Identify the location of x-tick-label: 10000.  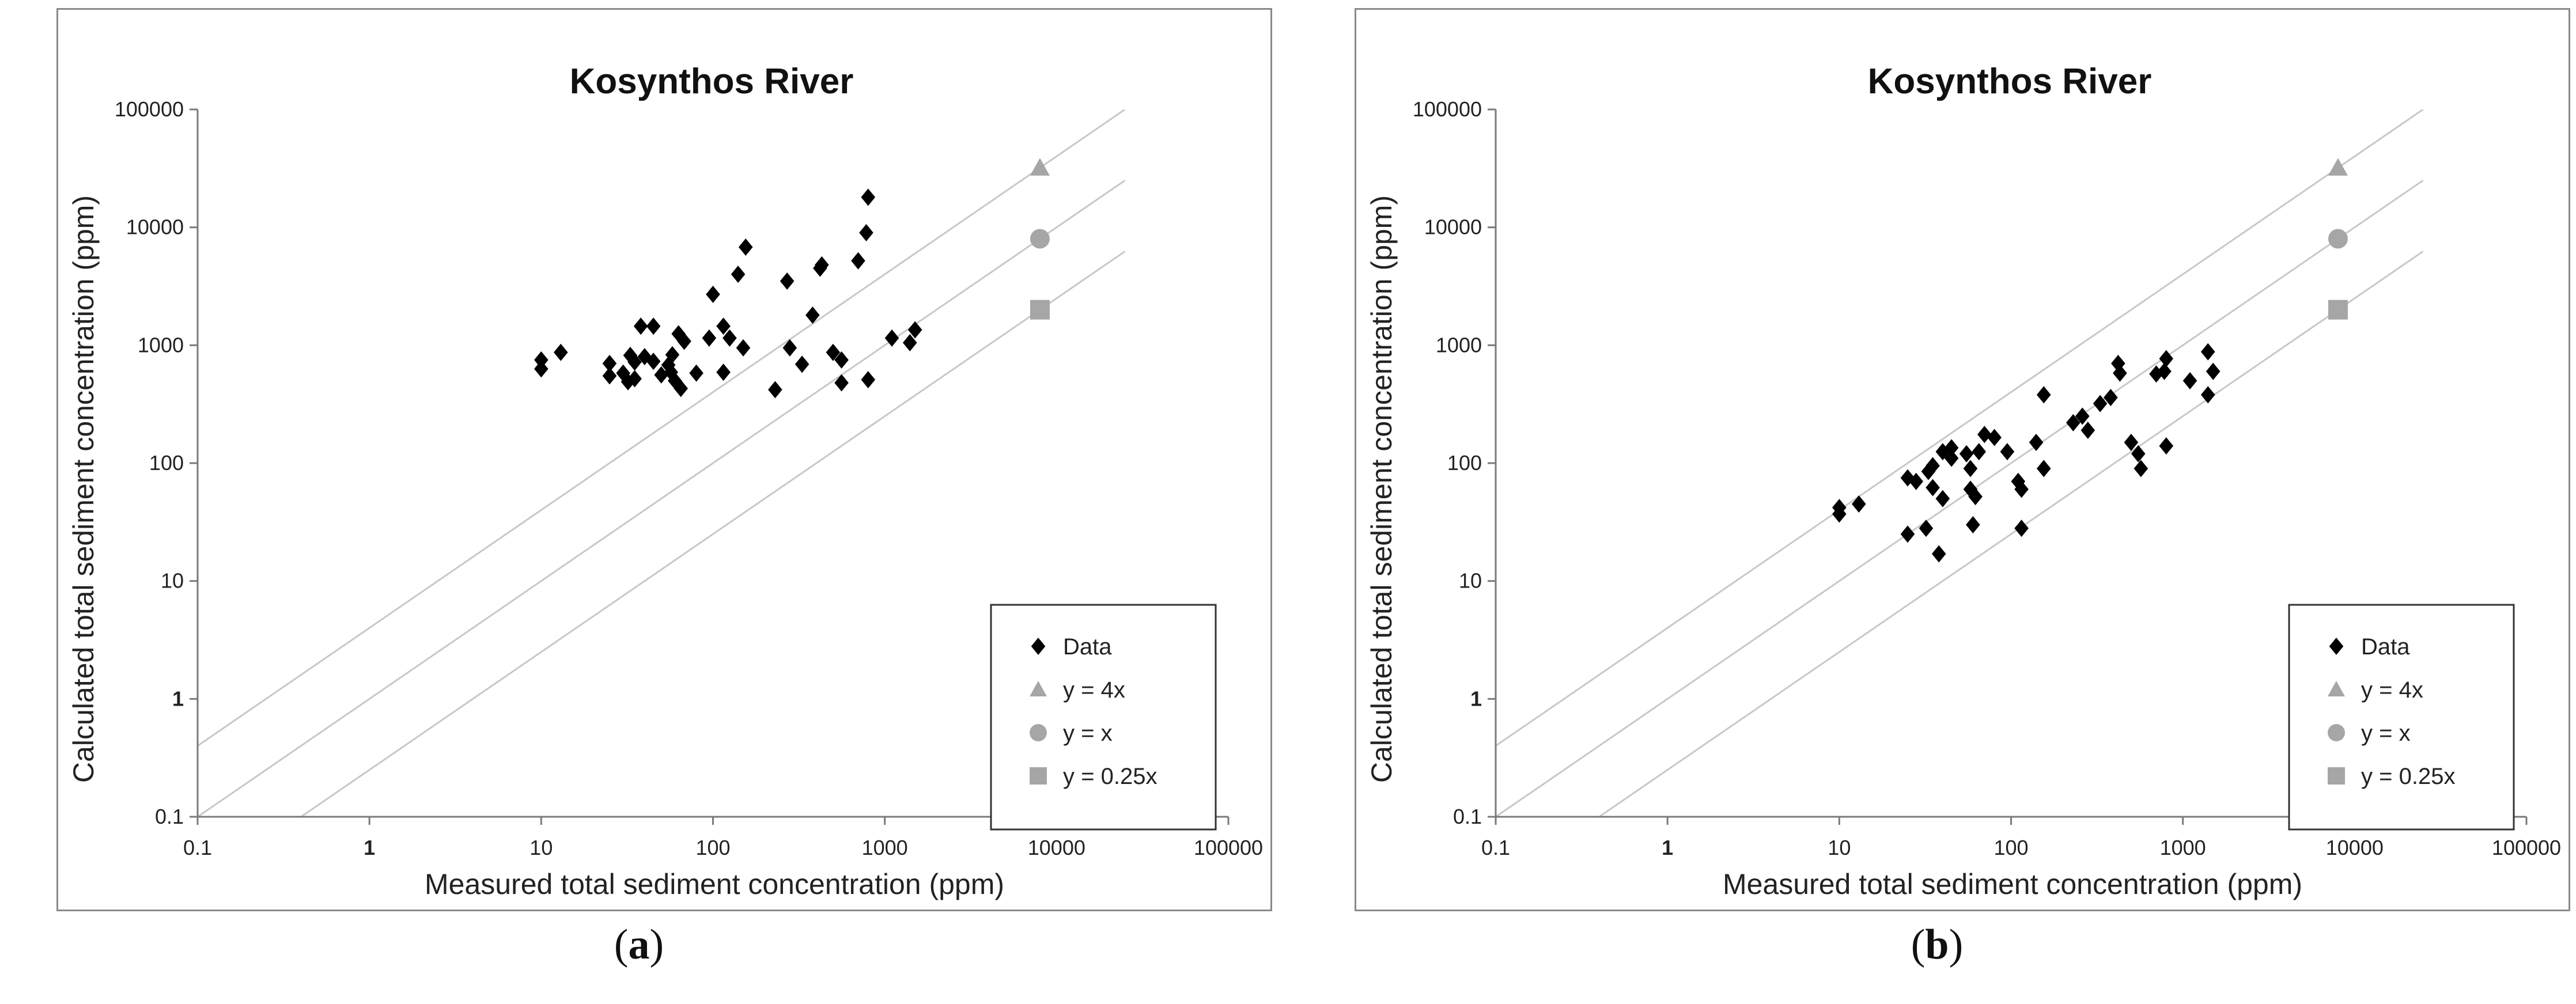
(2355, 847).